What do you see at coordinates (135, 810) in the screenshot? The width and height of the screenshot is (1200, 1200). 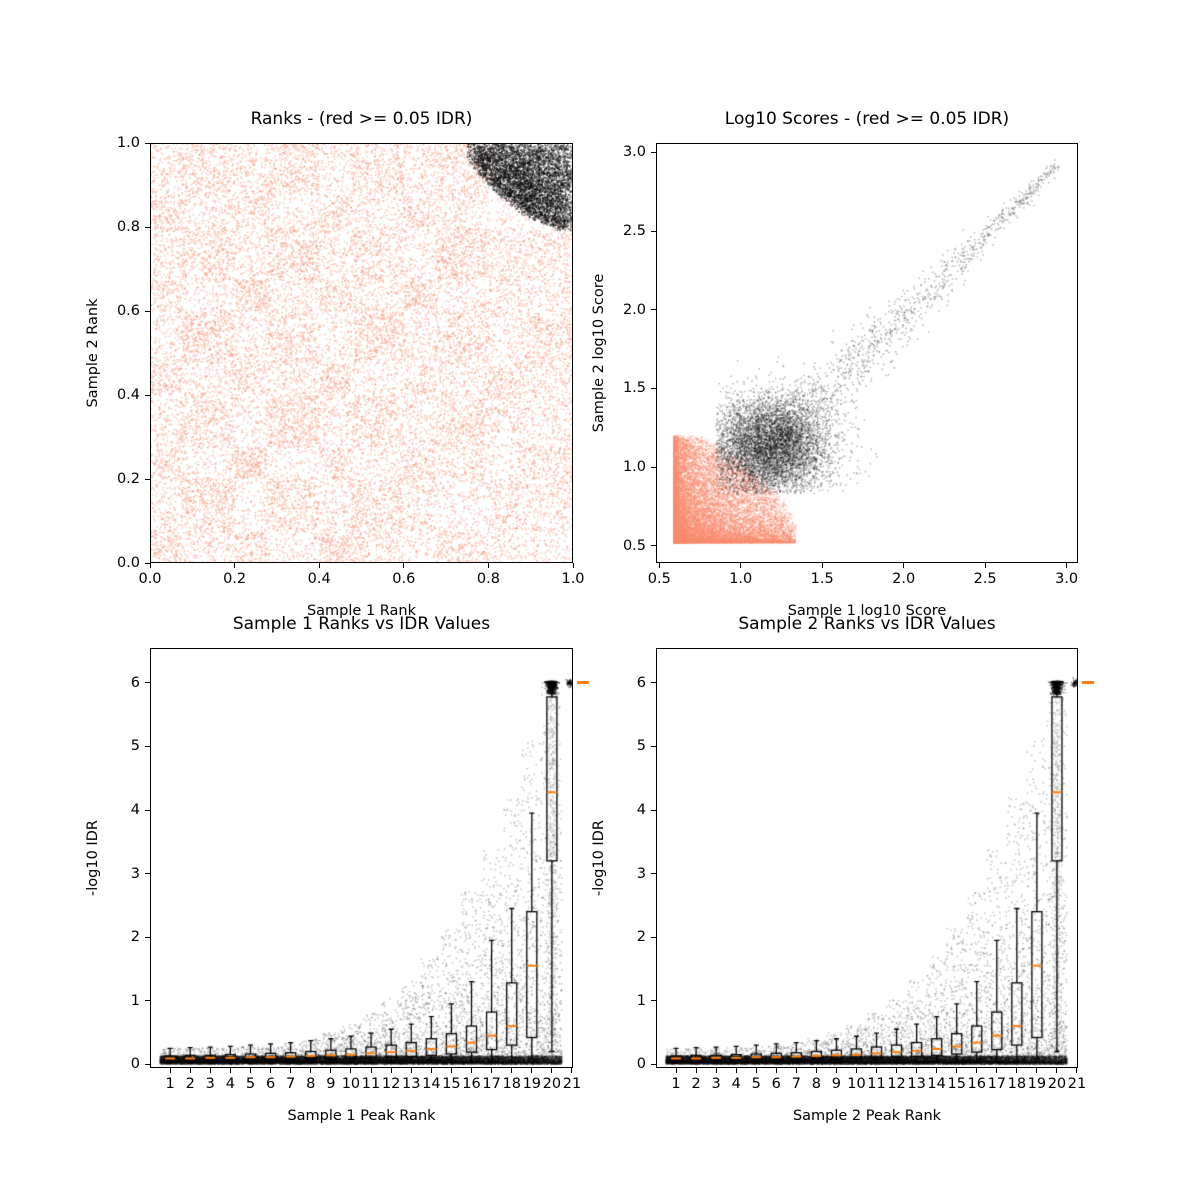 I see `y-tick-label: 4` at bounding box center [135, 810].